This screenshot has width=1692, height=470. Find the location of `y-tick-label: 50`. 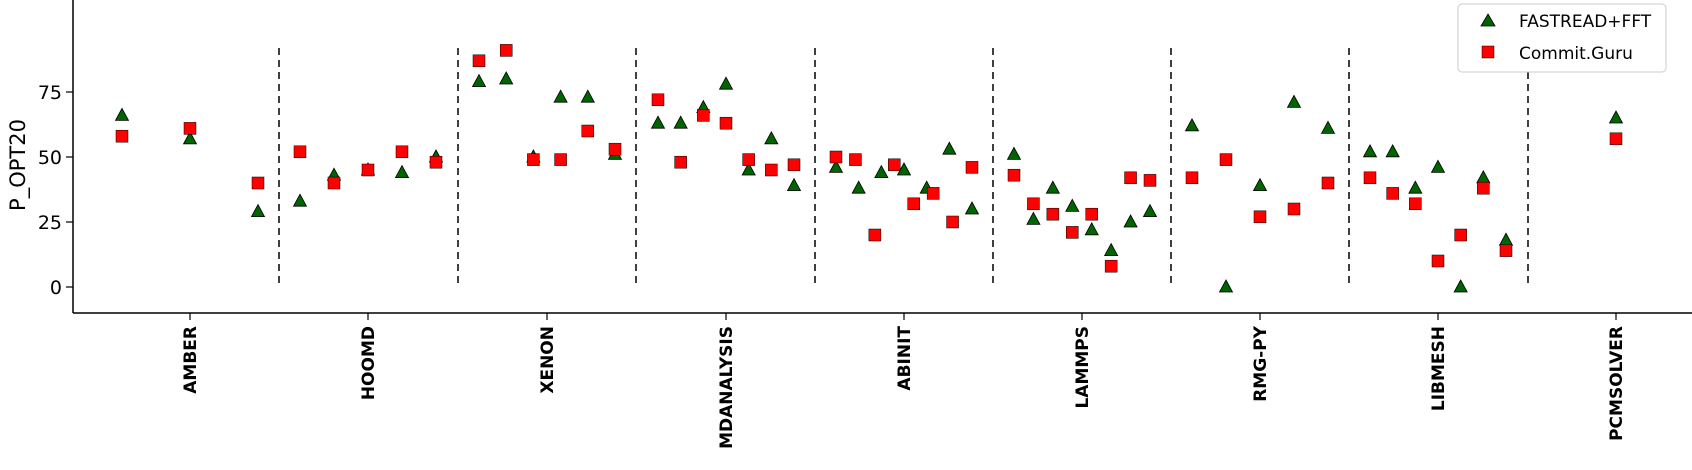

y-tick-label: 50 is located at coordinates (50, 158).